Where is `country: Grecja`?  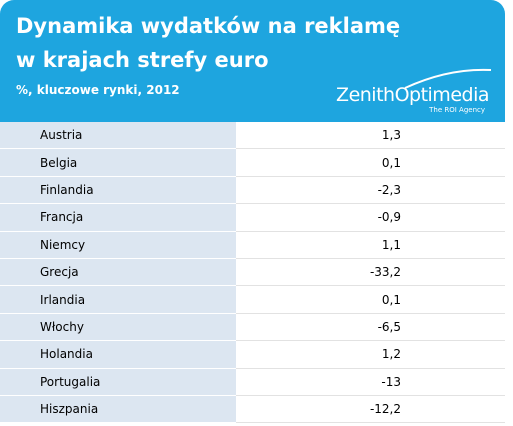 country: Grecja is located at coordinates (118, 272).